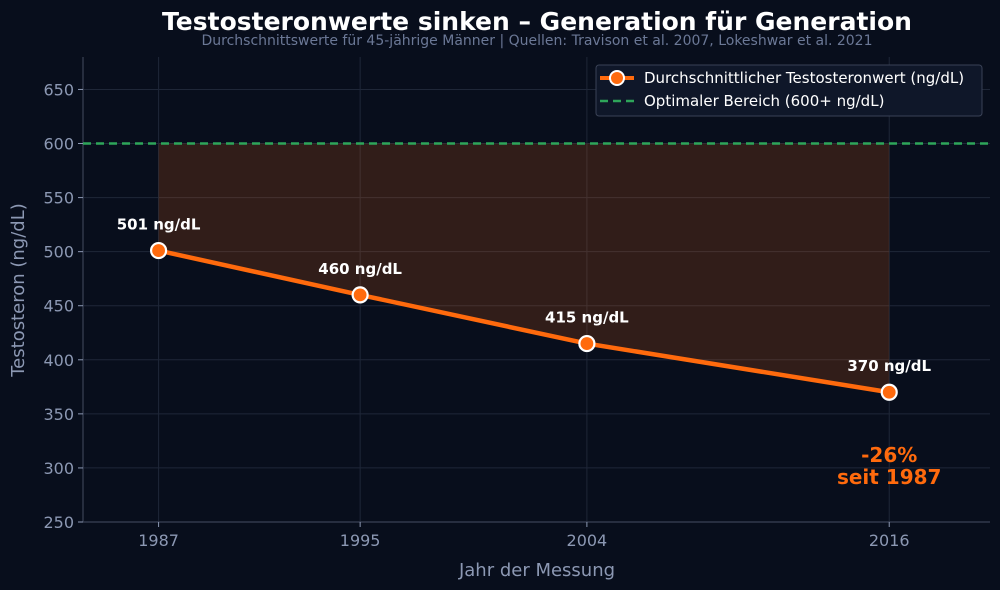 This screenshot has height=590, width=1000. What do you see at coordinates (58, 414) in the screenshot?
I see `y-tick-label: 350` at bounding box center [58, 414].